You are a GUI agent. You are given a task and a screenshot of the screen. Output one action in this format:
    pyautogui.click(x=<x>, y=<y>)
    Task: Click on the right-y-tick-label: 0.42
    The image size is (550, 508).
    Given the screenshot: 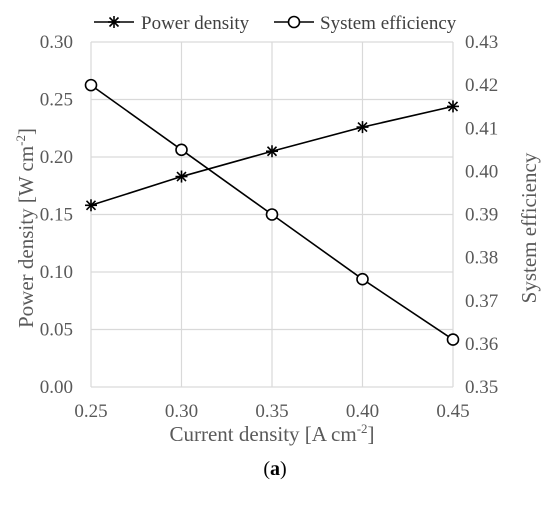 What is the action you would take?
    pyautogui.click(x=481, y=85)
    